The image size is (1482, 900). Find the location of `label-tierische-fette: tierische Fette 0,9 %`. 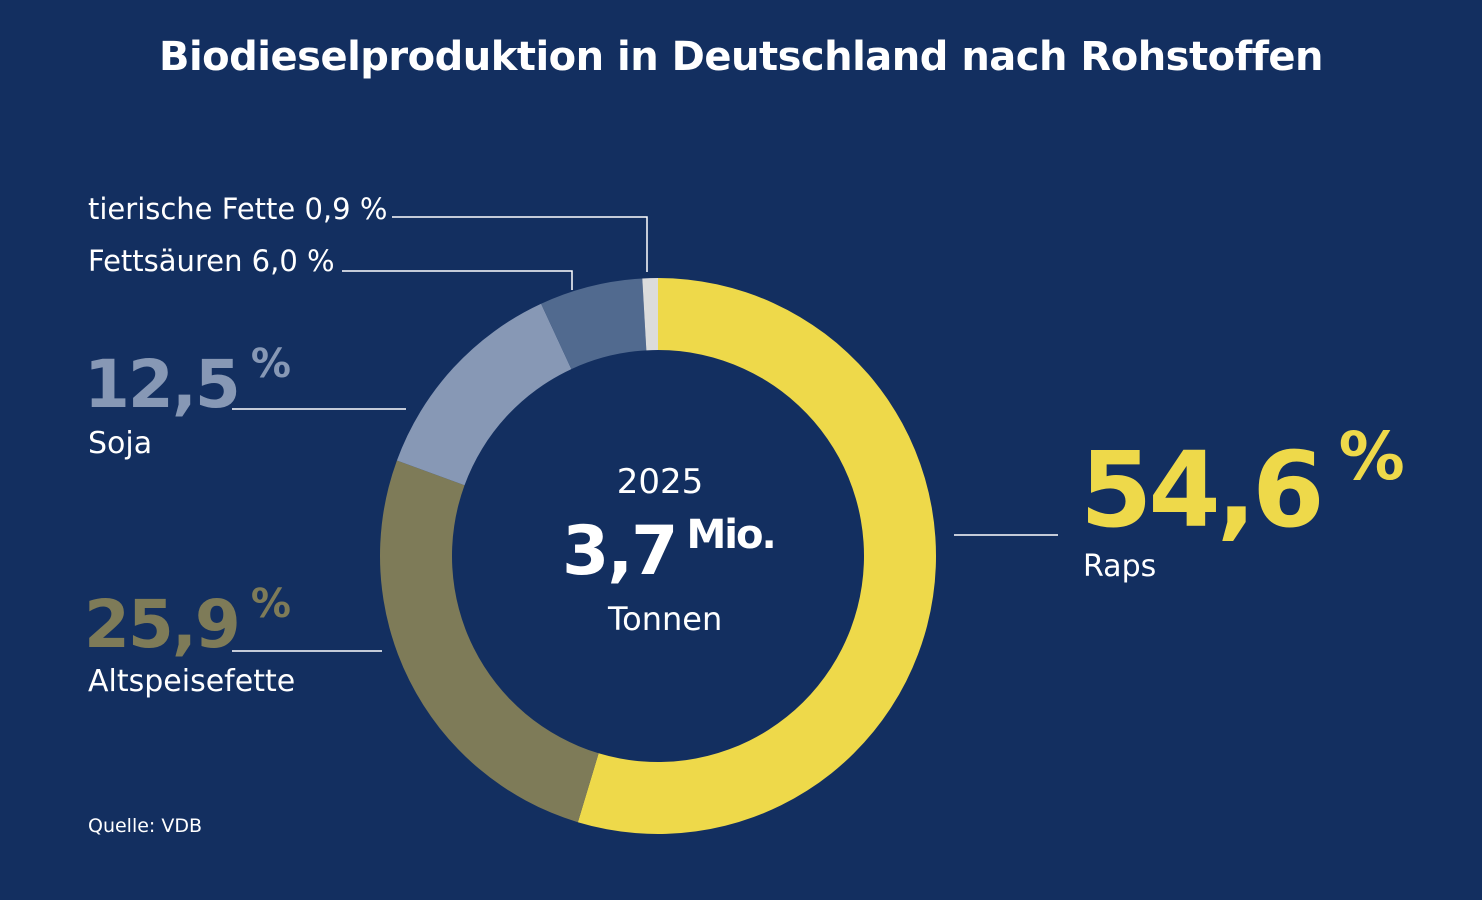

label-tierische-fette: tierische Fette 0,9 % is located at coordinates (238, 209).